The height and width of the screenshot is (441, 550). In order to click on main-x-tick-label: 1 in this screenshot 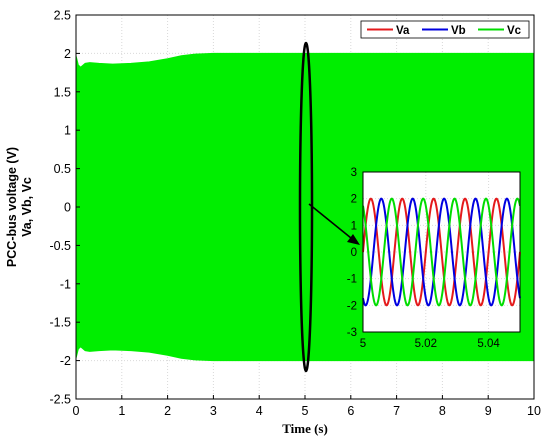, I will do `click(121, 411)`.